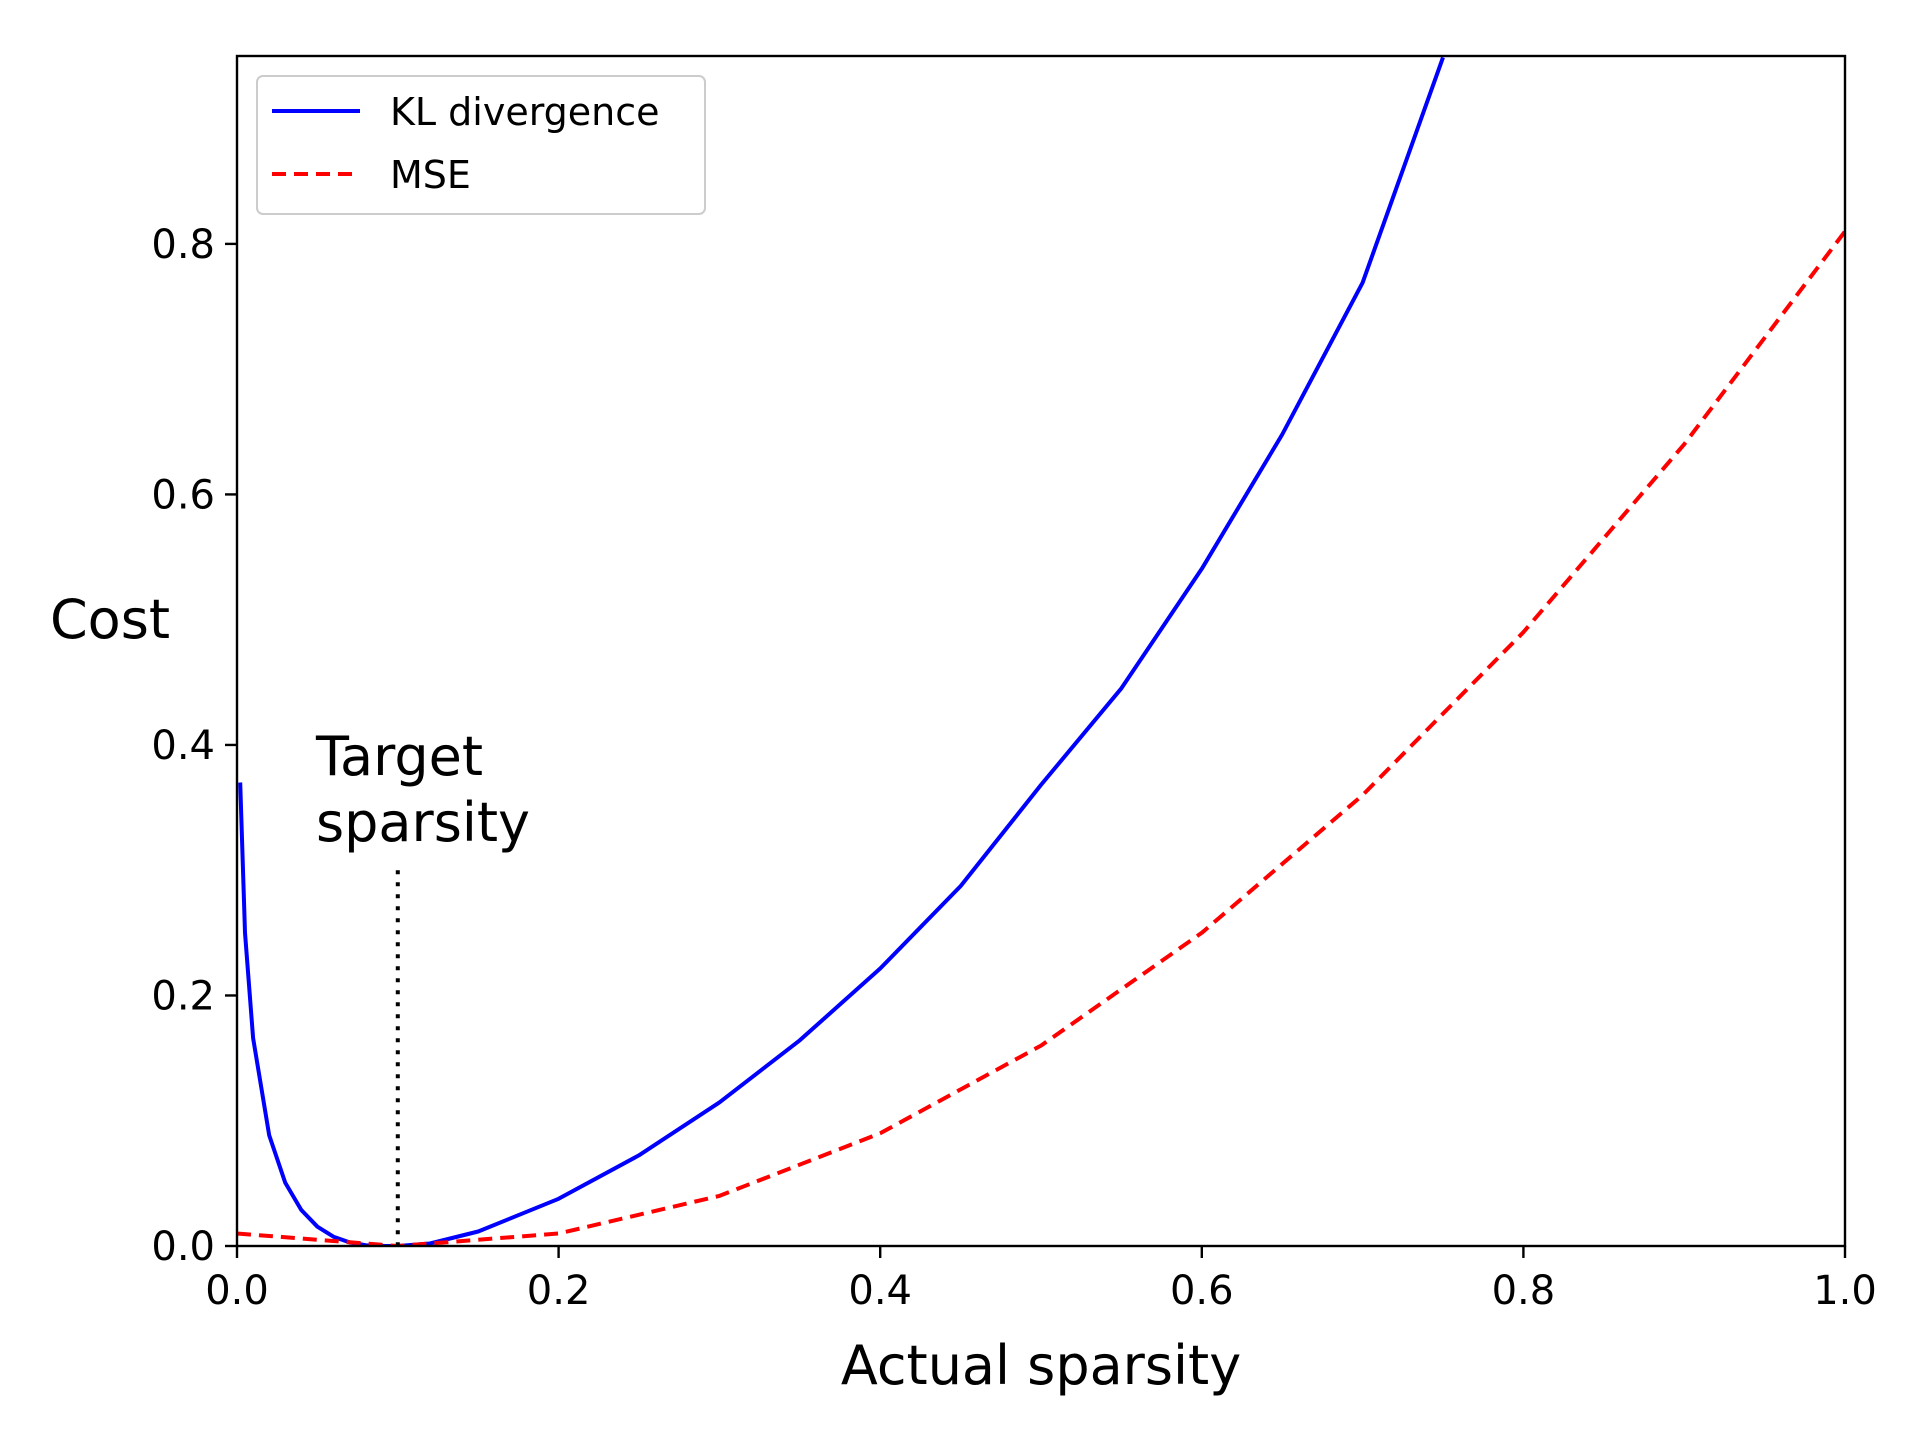 The height and width of the screenshot is (1440, 1920). Describe the element at coordinates (880, 1291) in the screenshot. I see `x-tick-label: 0.4` at that location.